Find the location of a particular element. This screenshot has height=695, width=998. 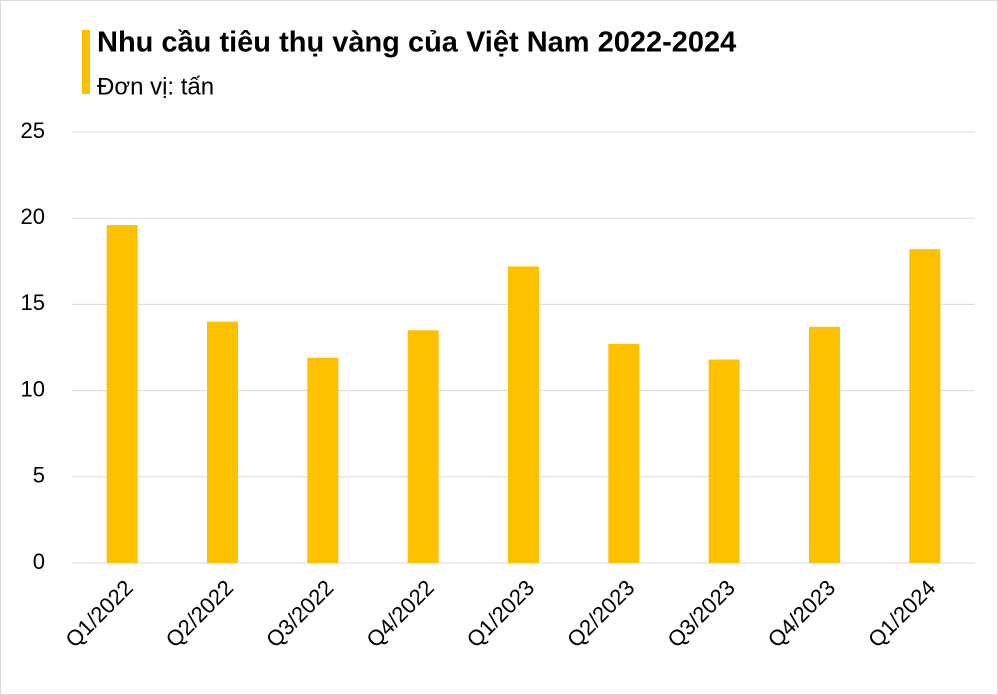

y-tick-label: 20 is located at coordinates (33, 216).